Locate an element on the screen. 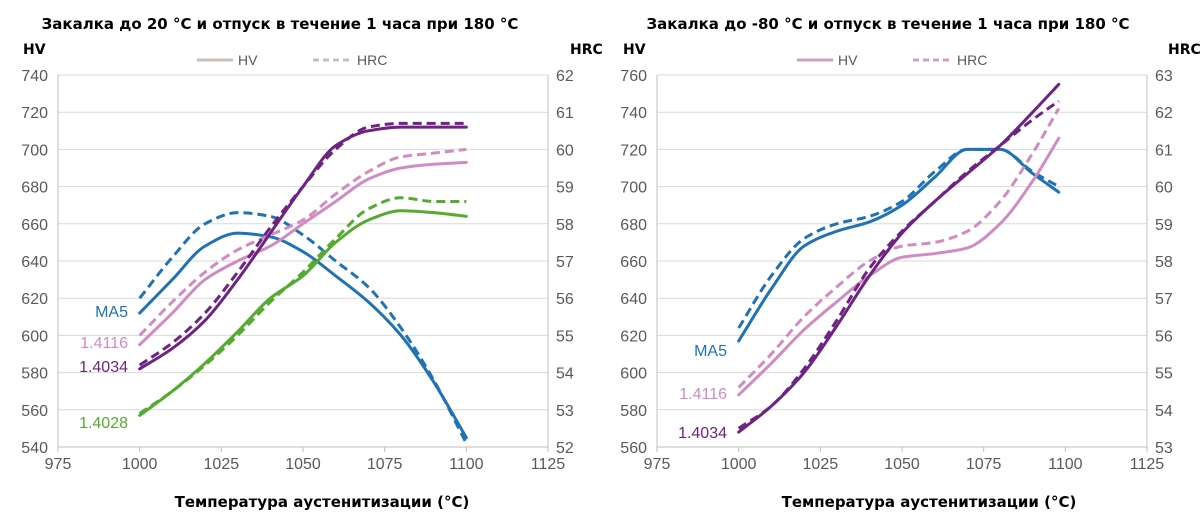  series-14028-hv-line is located at coordinates (303, 313).